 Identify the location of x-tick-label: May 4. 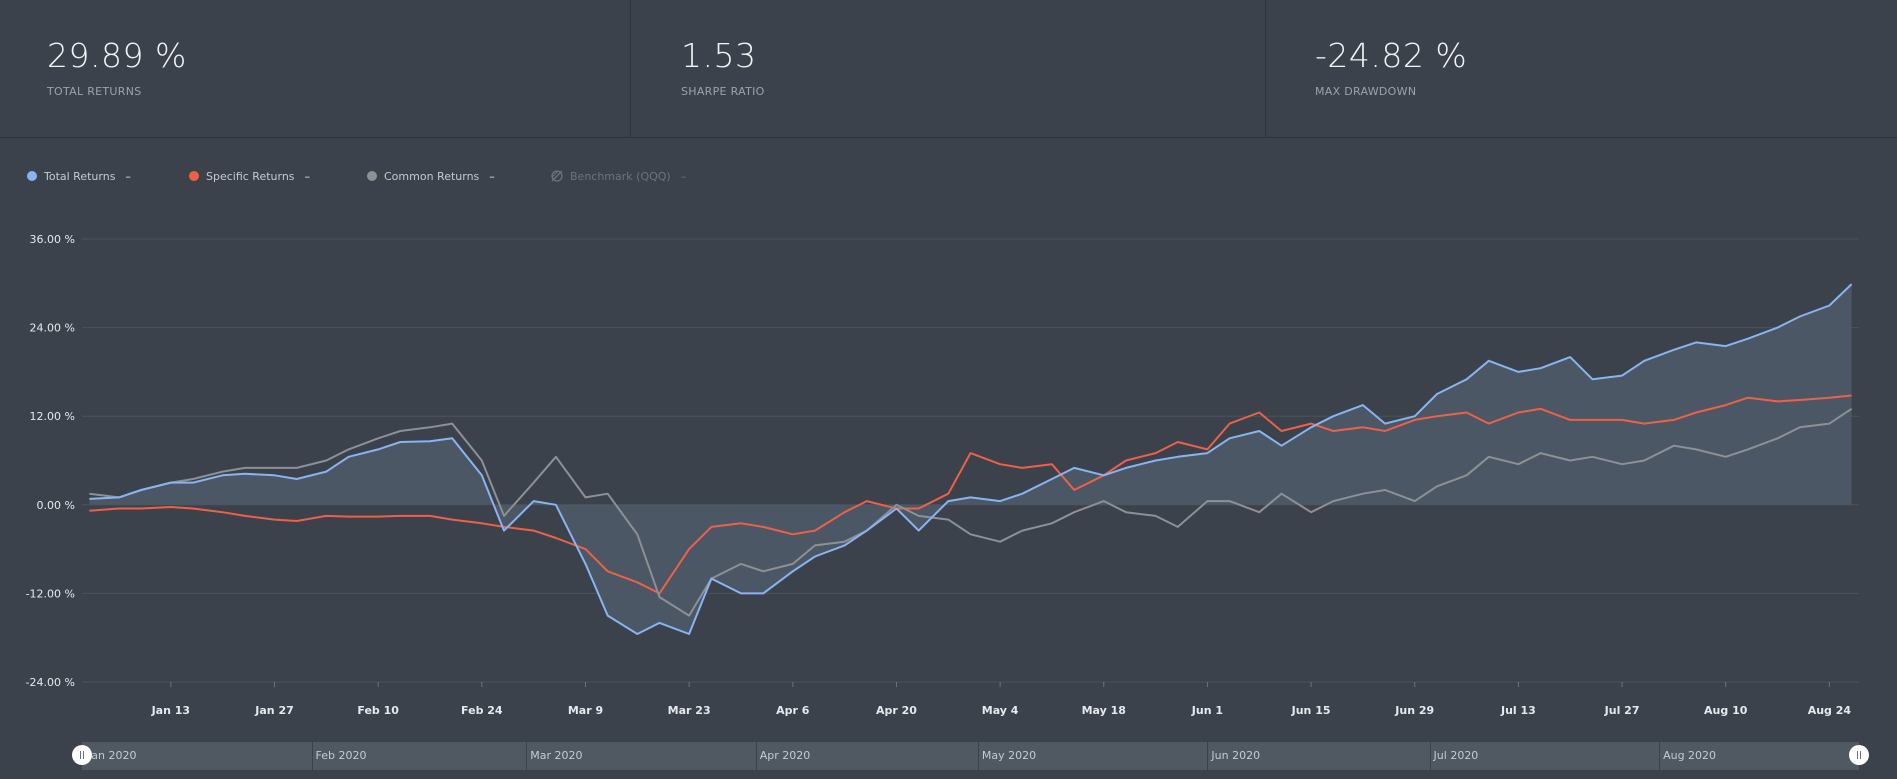
(1000, 710).